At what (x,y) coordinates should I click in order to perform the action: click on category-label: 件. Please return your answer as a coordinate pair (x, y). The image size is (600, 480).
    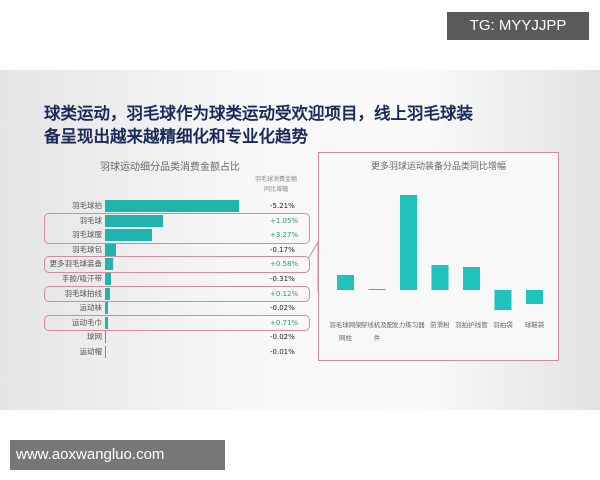
    Looking at the image, I should click on (377, 337).